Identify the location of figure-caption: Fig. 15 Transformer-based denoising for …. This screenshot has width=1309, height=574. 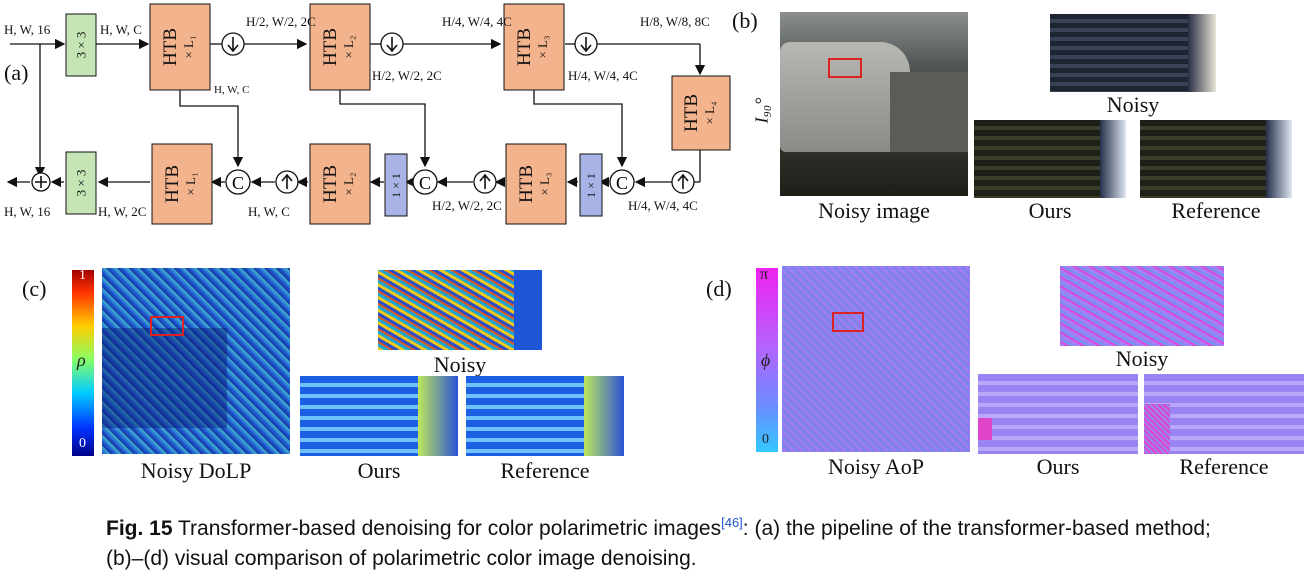
(666, 541).